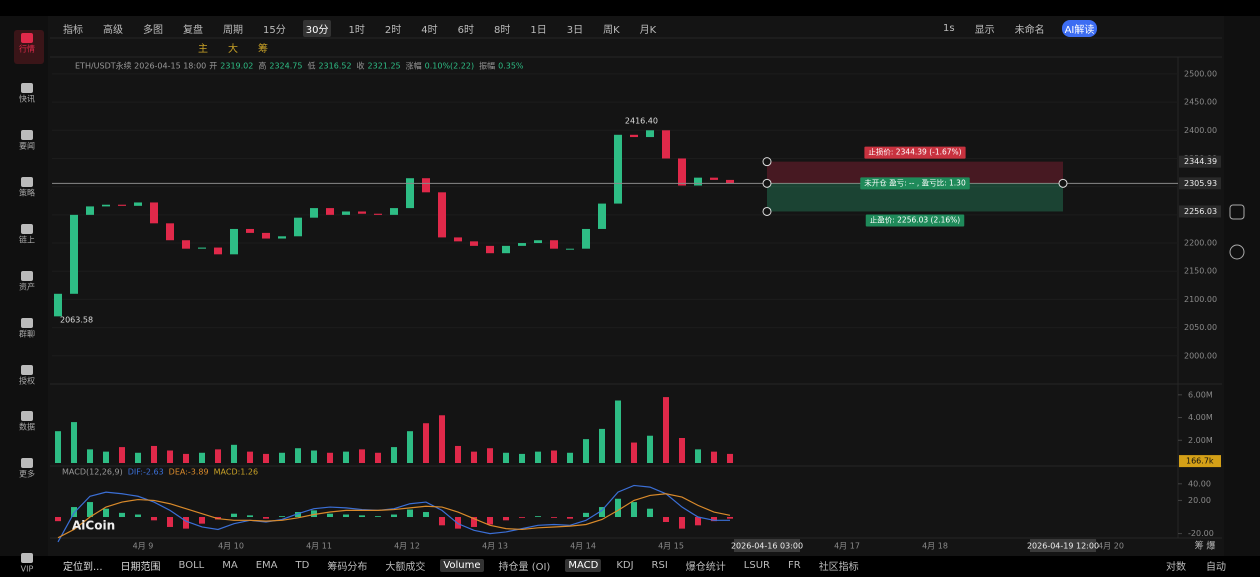  I want to click on crosshair-label-bg, so click(767, 545).